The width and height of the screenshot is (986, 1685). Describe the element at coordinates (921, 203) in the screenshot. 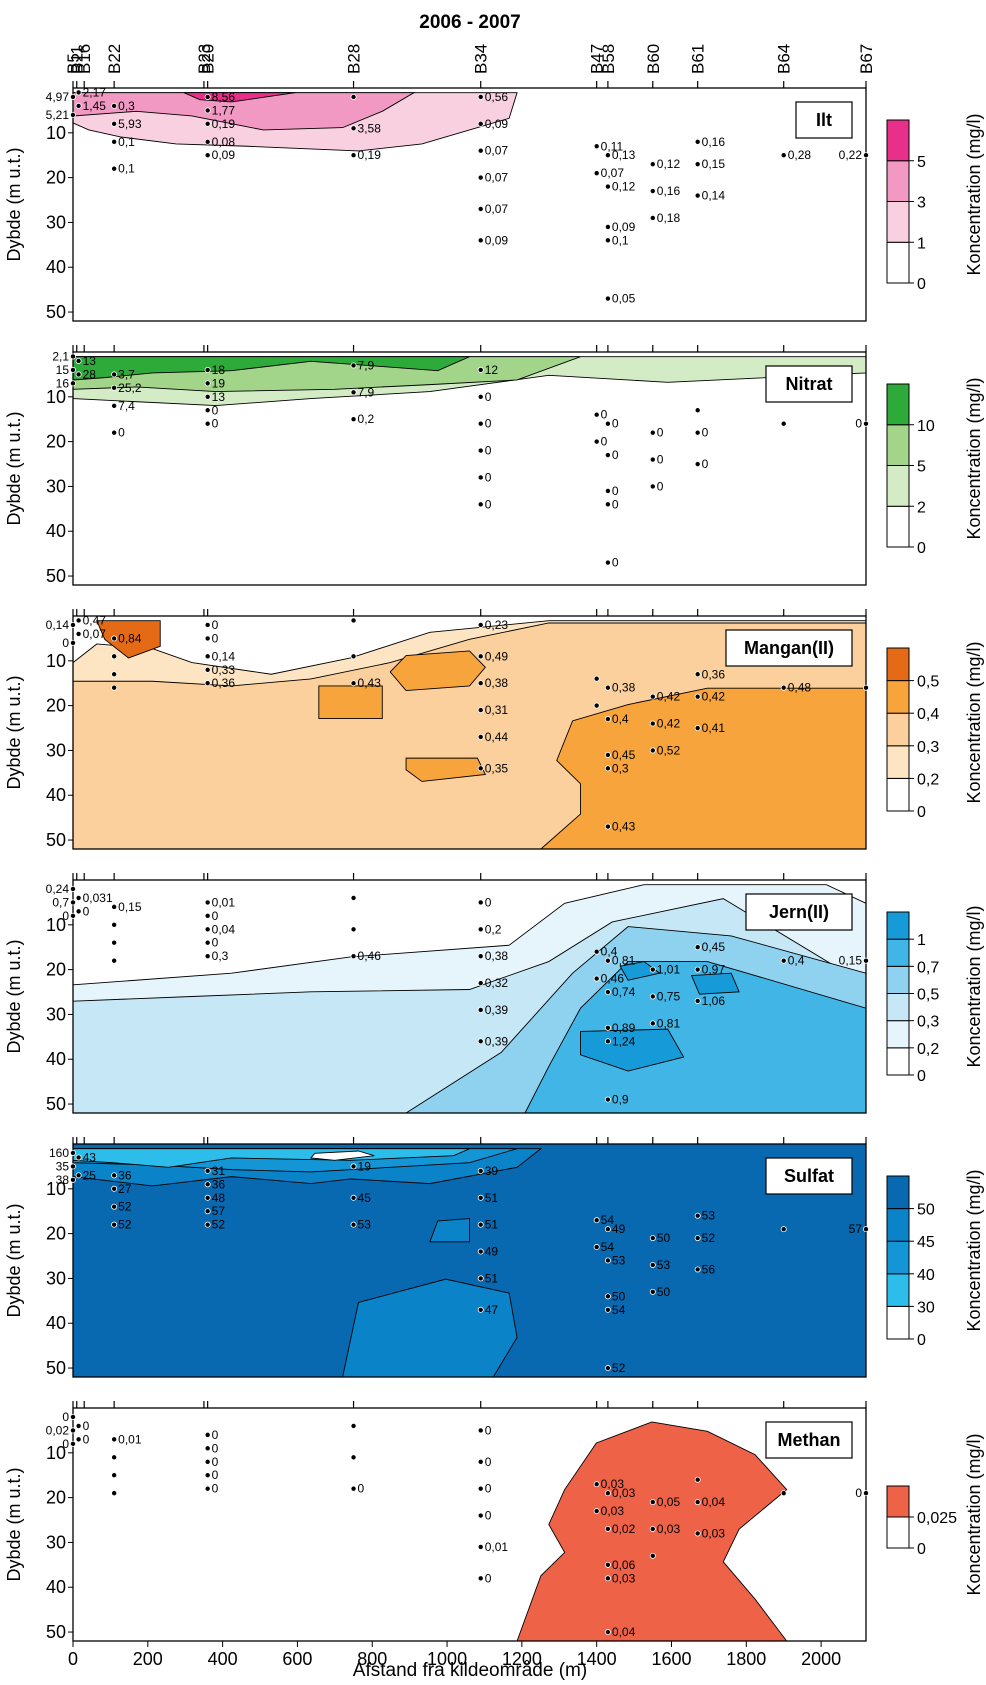

I see `legend-level: 3` at that location.